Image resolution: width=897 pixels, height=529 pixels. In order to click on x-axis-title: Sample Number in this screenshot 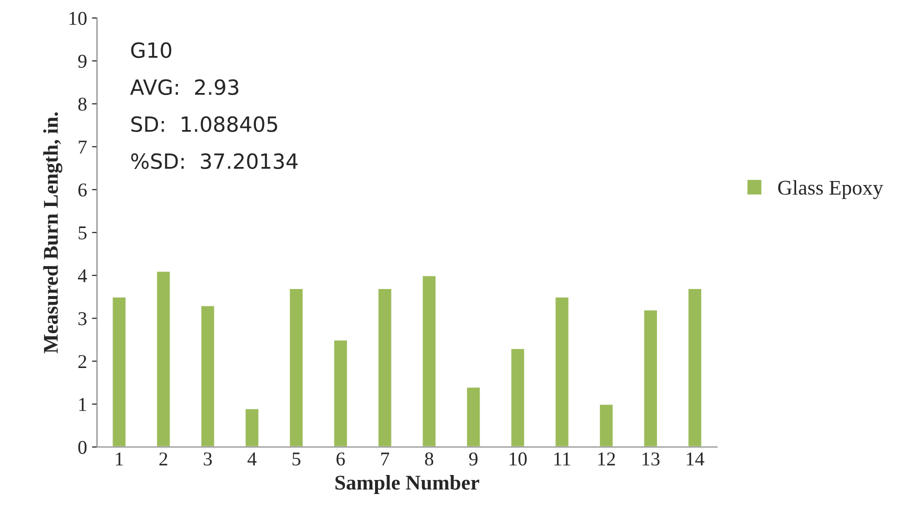, I will do `click(407, 484)`.